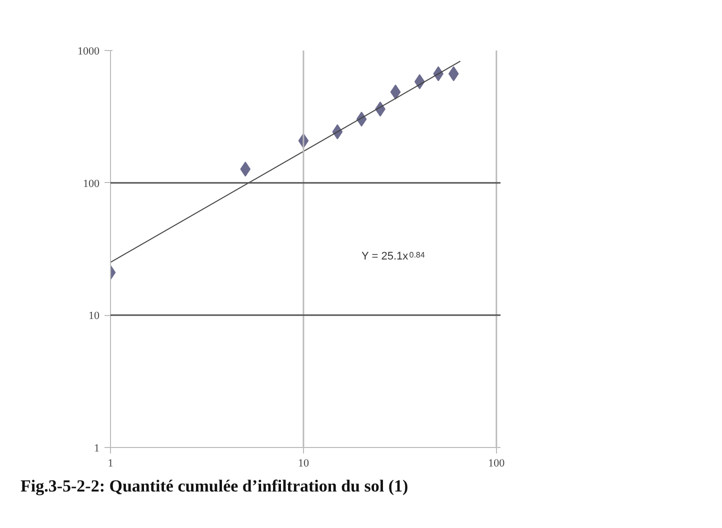  I want to click on y-tick-label: 10, so click(94, 316).